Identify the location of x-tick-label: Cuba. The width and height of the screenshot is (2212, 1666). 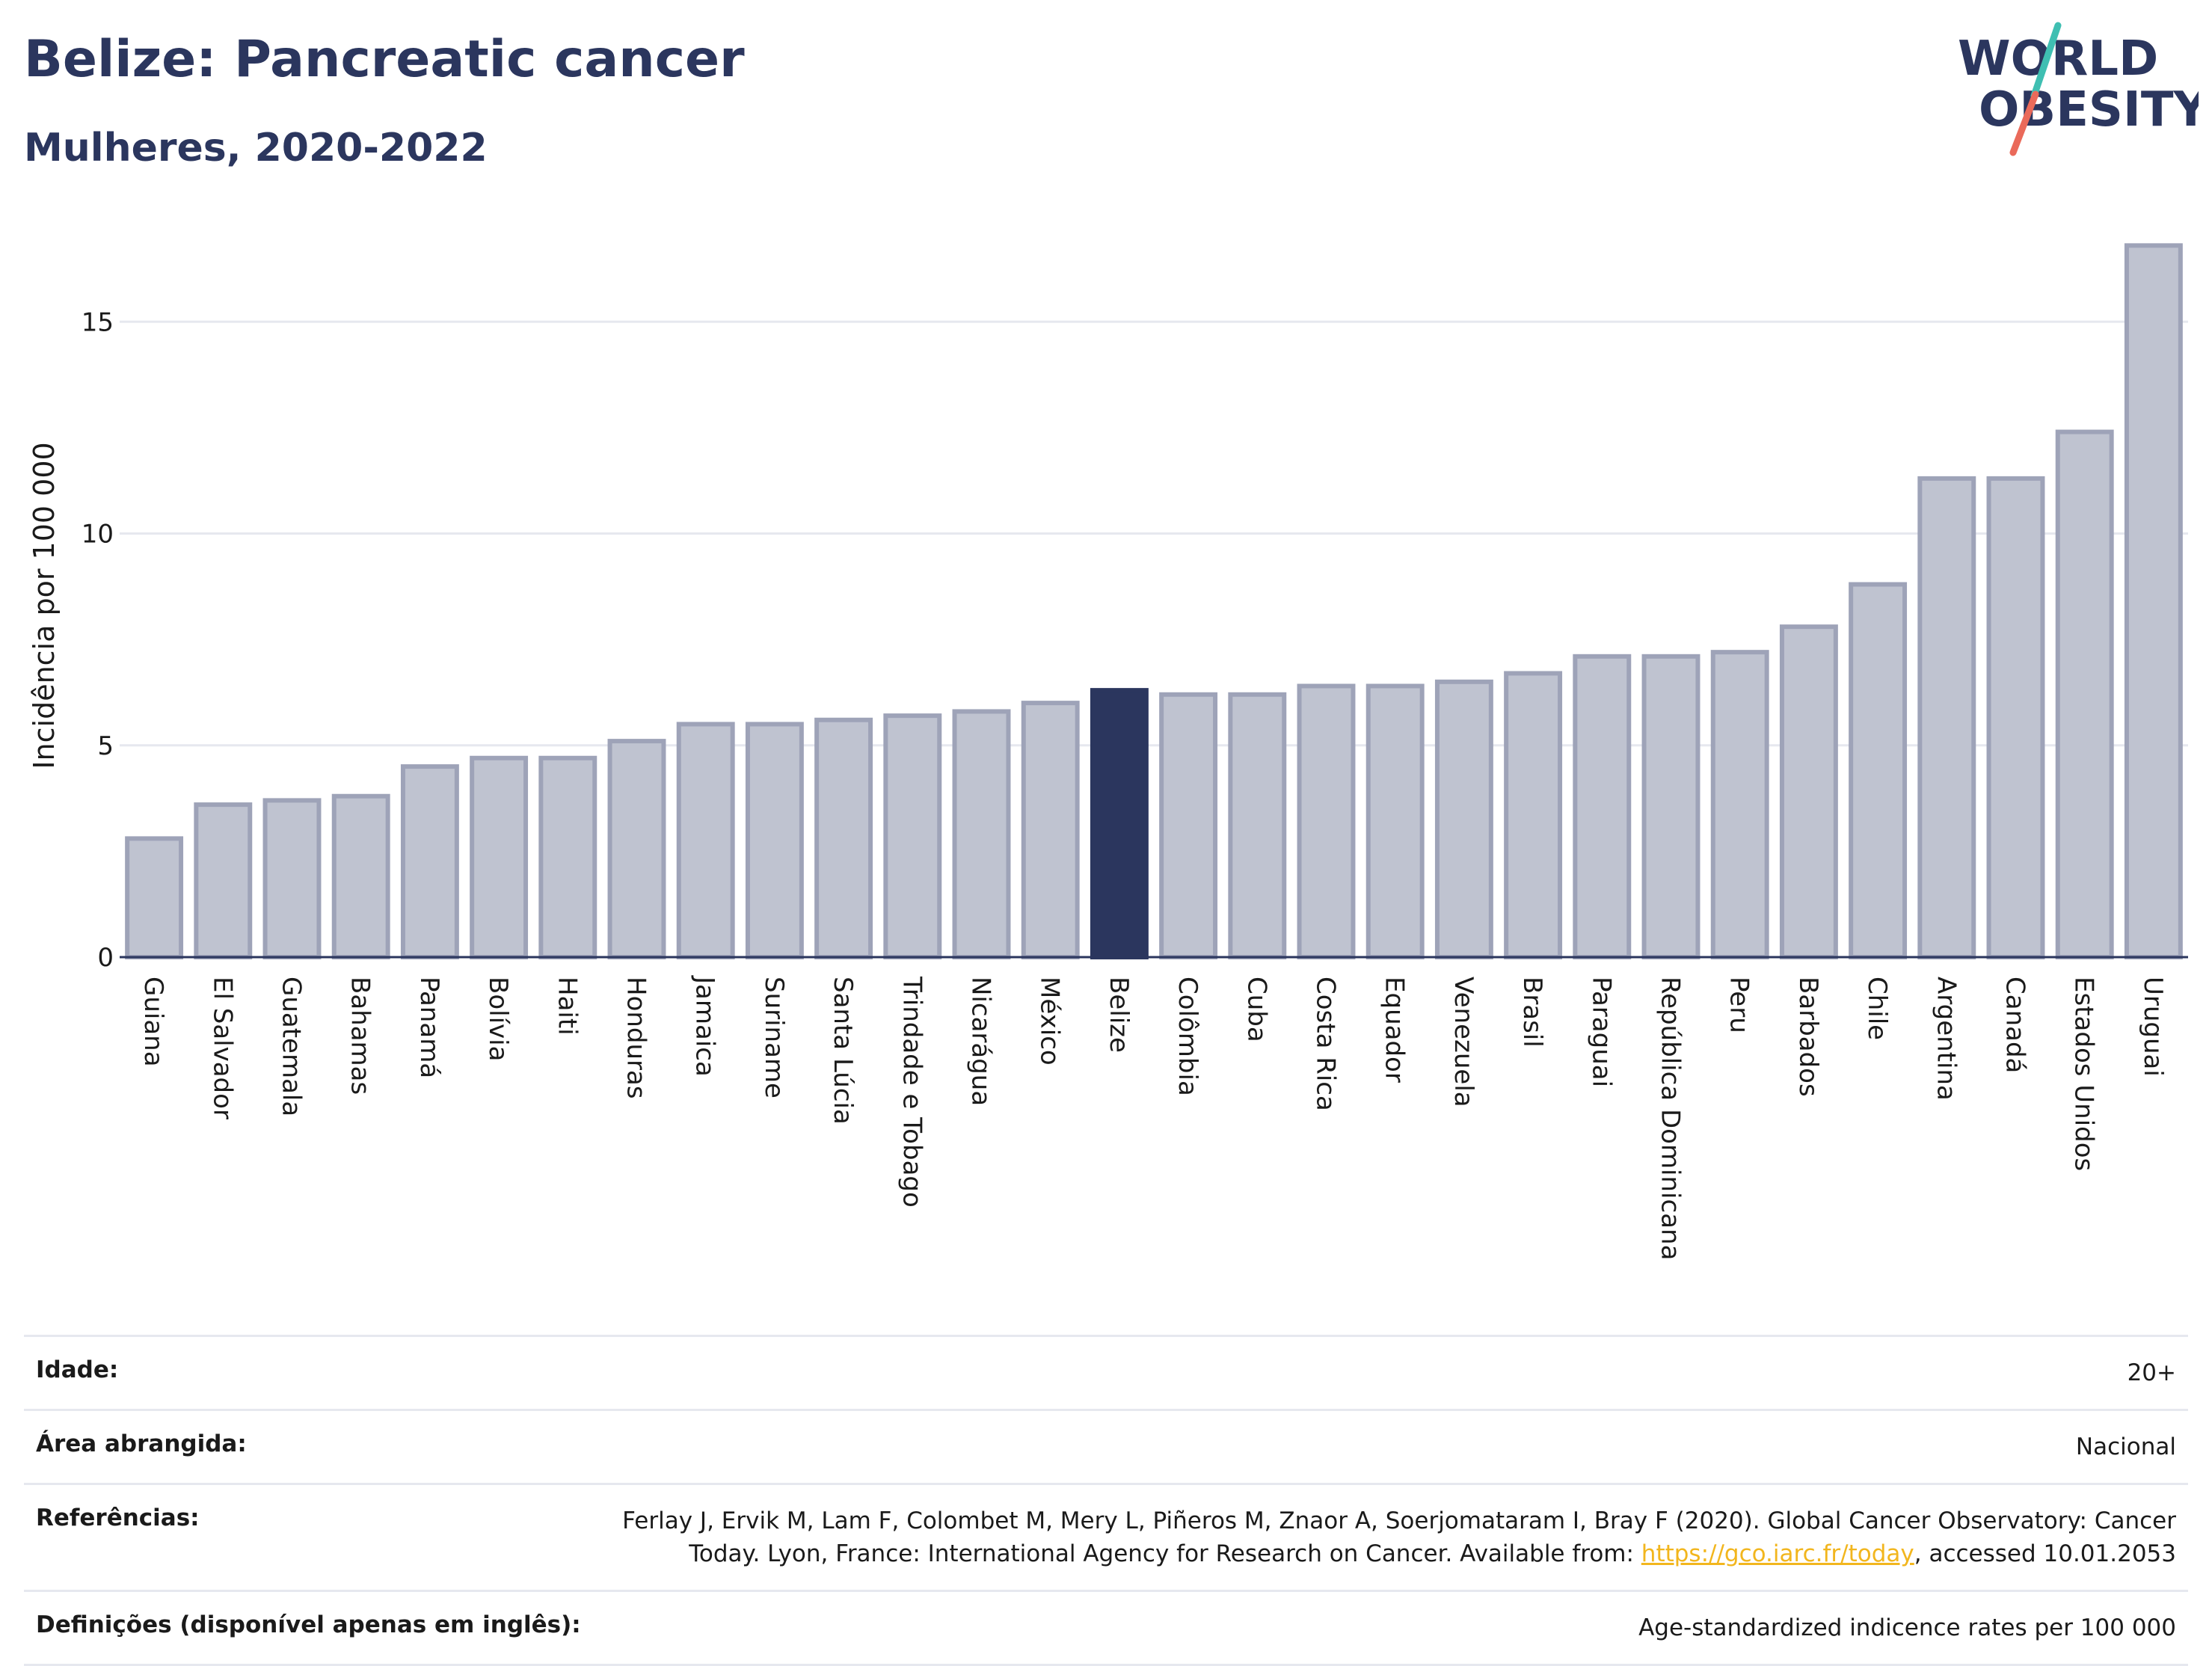
(1256, 1009).